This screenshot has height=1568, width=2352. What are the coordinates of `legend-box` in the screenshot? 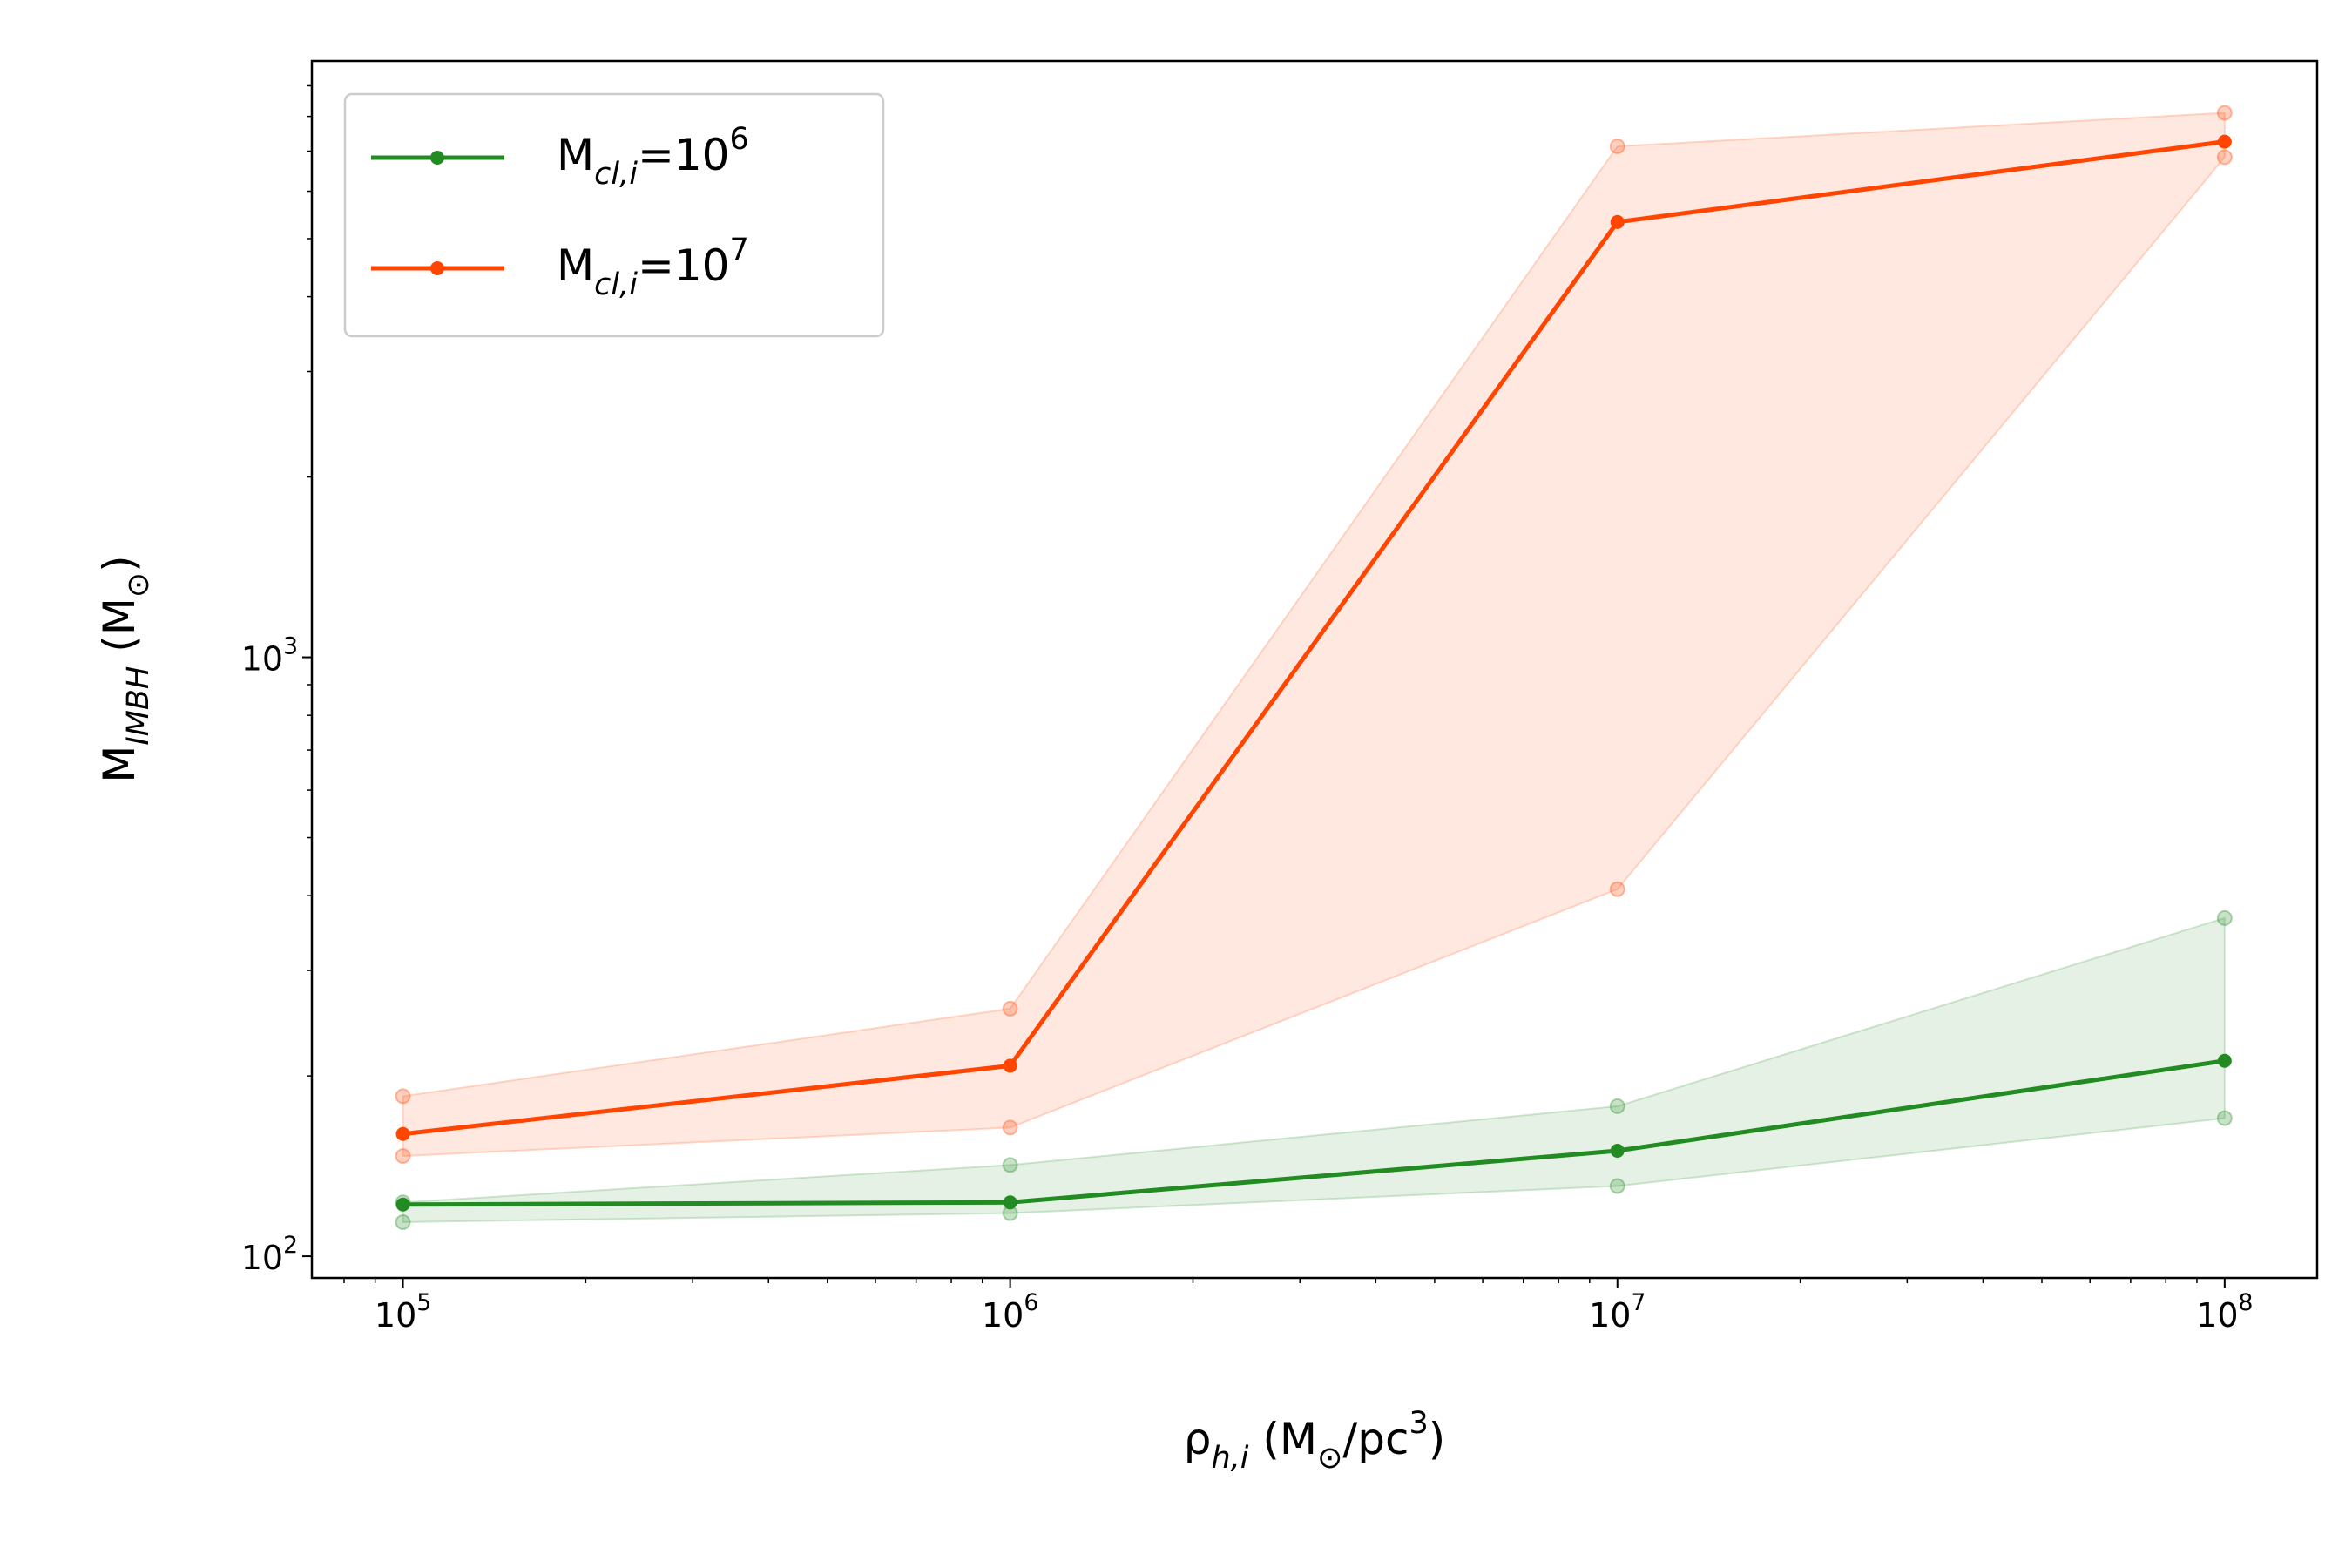 It's located at (614, 215).